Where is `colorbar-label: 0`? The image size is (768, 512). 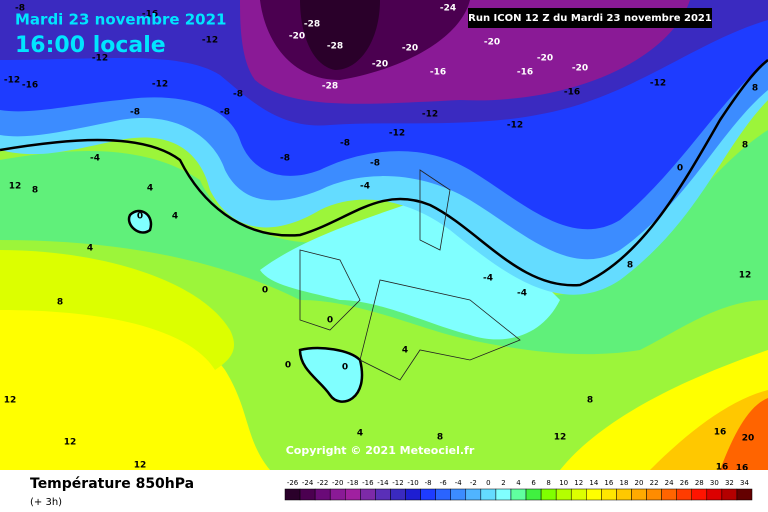
colorbar-label: 0 is located at coordinates (488, 483).